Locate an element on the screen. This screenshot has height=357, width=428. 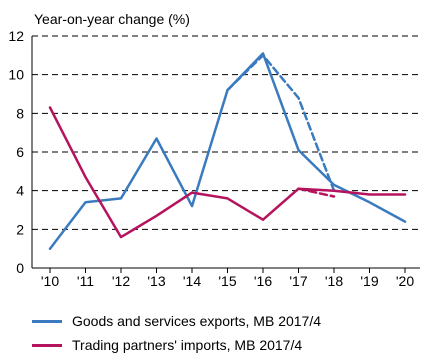
x-tick-label-9: '19 is located at coordinates (369, 281).